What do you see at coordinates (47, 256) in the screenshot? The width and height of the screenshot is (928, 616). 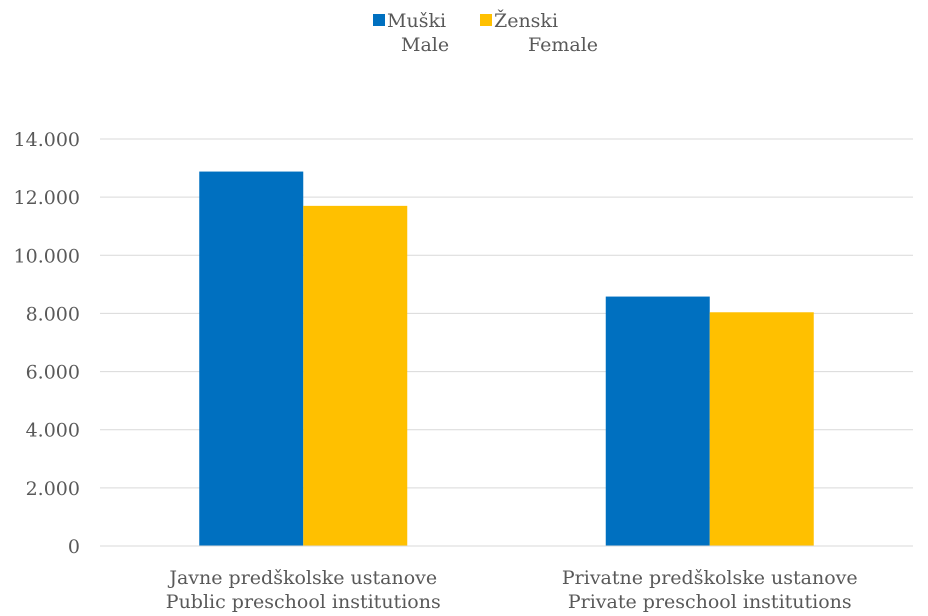 I see `y-tick-label: 10.000` at bounding box center [47, 256].